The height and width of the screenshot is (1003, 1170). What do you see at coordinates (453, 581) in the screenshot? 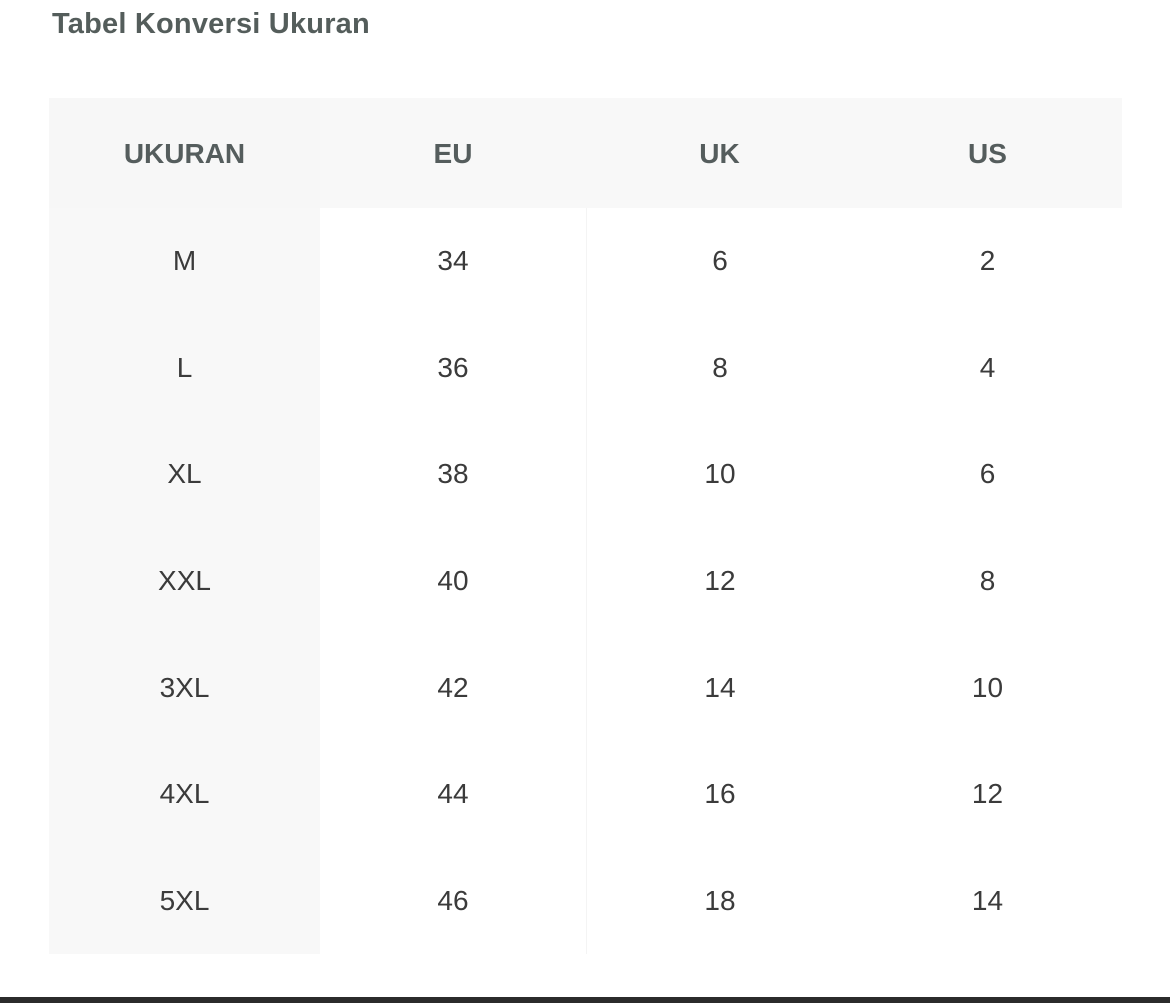
I see `eu-cell: 40` at bounding box center [453, 581].